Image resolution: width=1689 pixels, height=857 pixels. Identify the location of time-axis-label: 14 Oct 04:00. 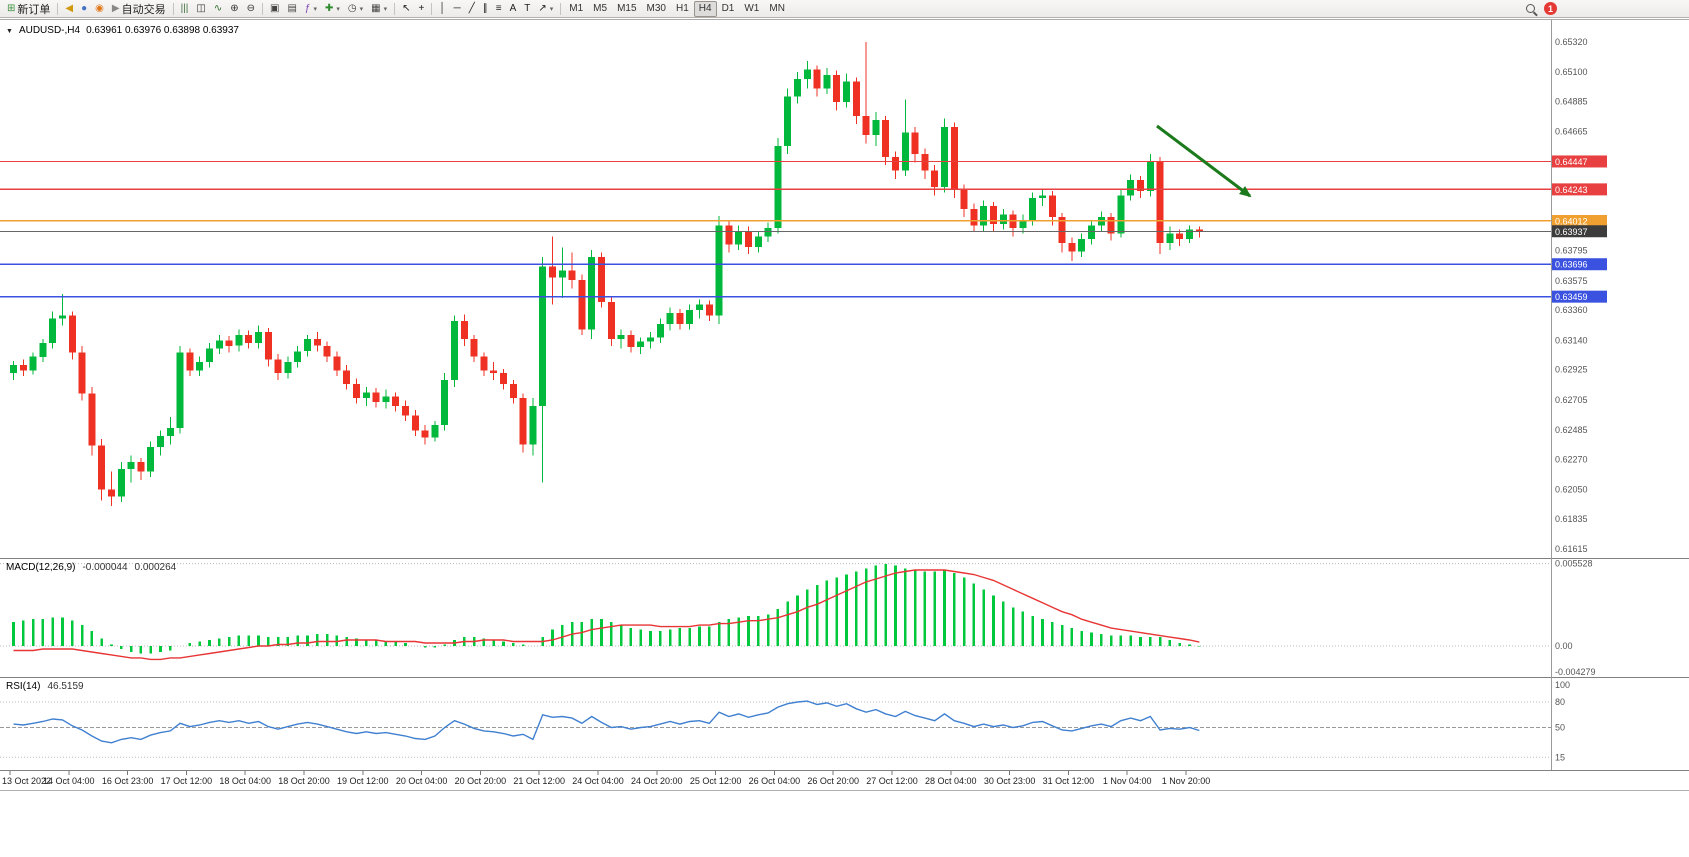
(69, 781).